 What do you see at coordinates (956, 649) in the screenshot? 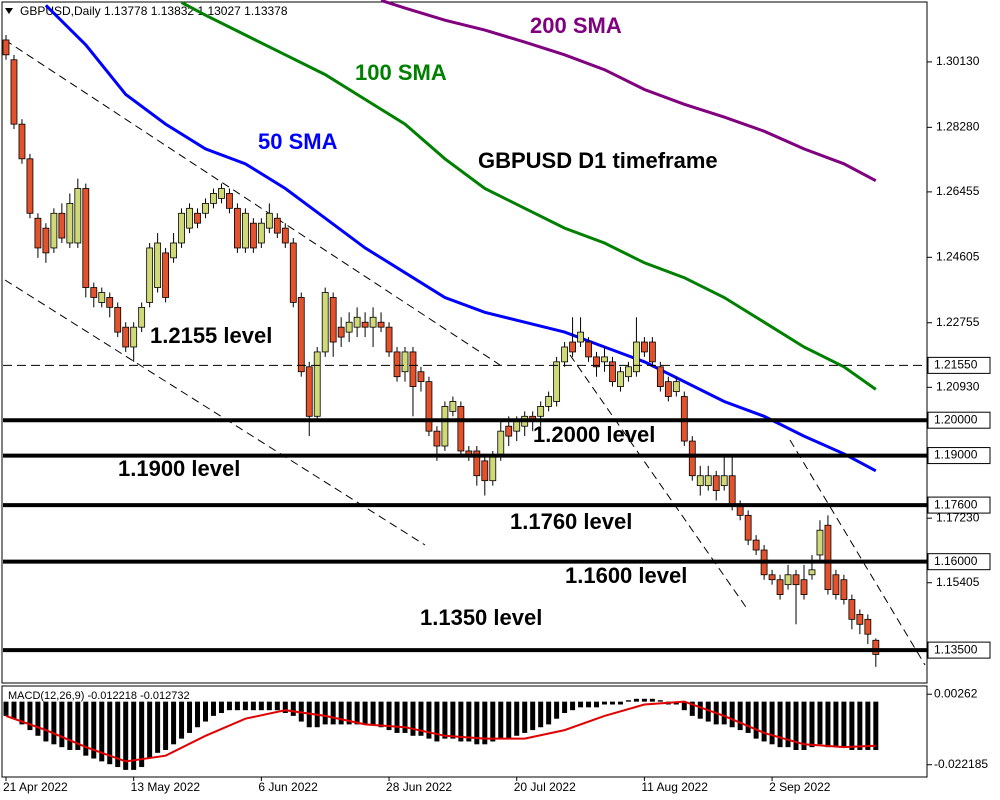
I see `level-tag-label: 1.13500` at bounding box center [956, 649].